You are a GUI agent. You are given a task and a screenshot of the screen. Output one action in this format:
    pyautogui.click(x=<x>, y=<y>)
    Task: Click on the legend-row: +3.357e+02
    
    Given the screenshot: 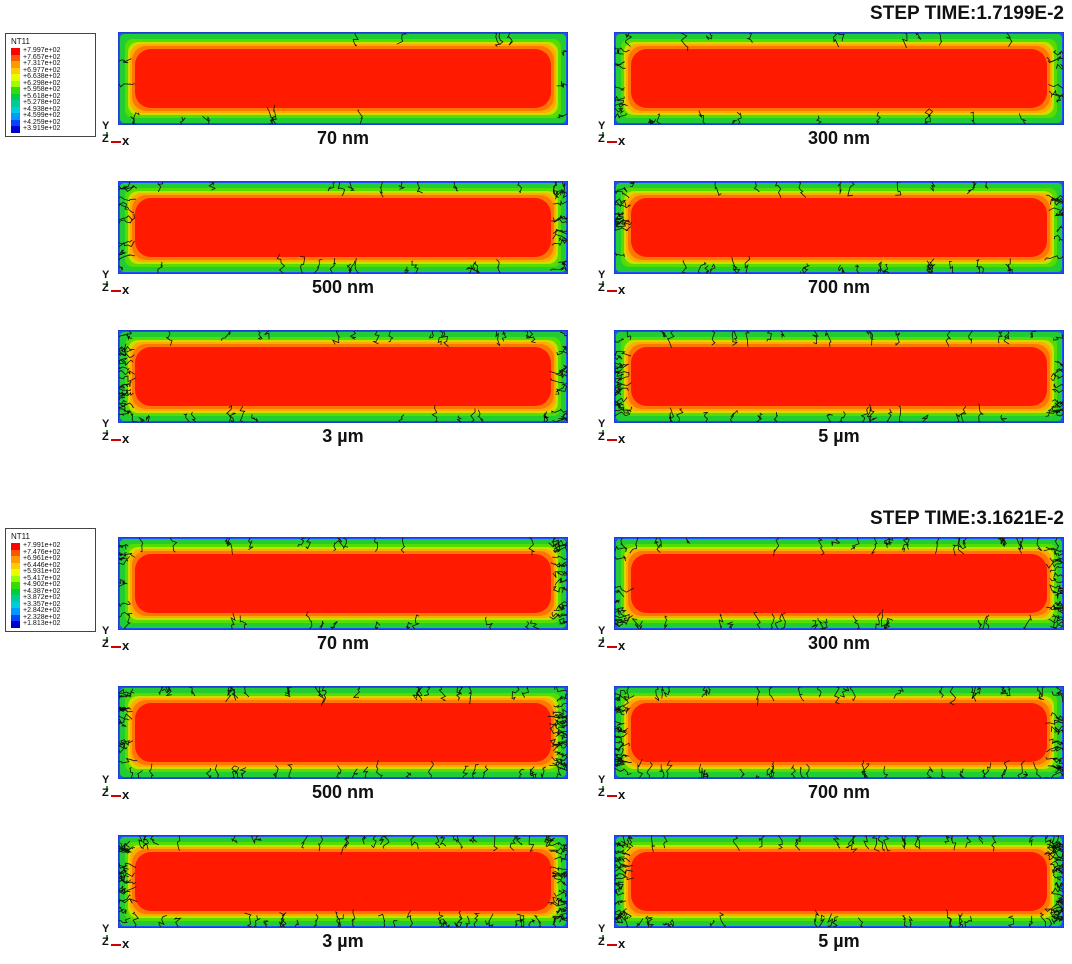 What is the action you would take?
    pyautogui.click(x=51, y=604)
    